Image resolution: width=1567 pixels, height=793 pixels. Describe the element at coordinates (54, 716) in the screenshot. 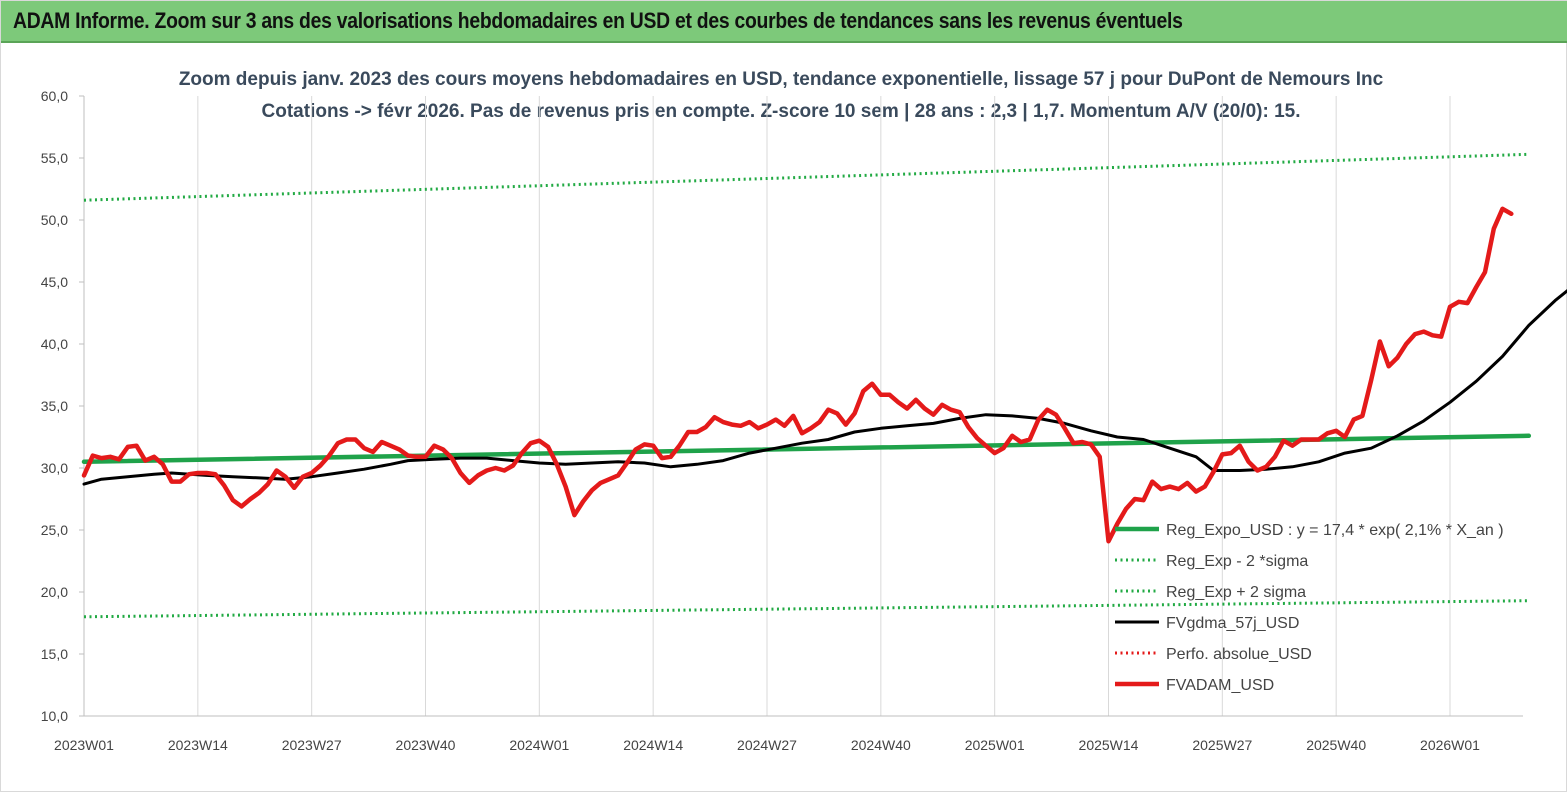

I see `y-tick-label: 10,0` at that location.